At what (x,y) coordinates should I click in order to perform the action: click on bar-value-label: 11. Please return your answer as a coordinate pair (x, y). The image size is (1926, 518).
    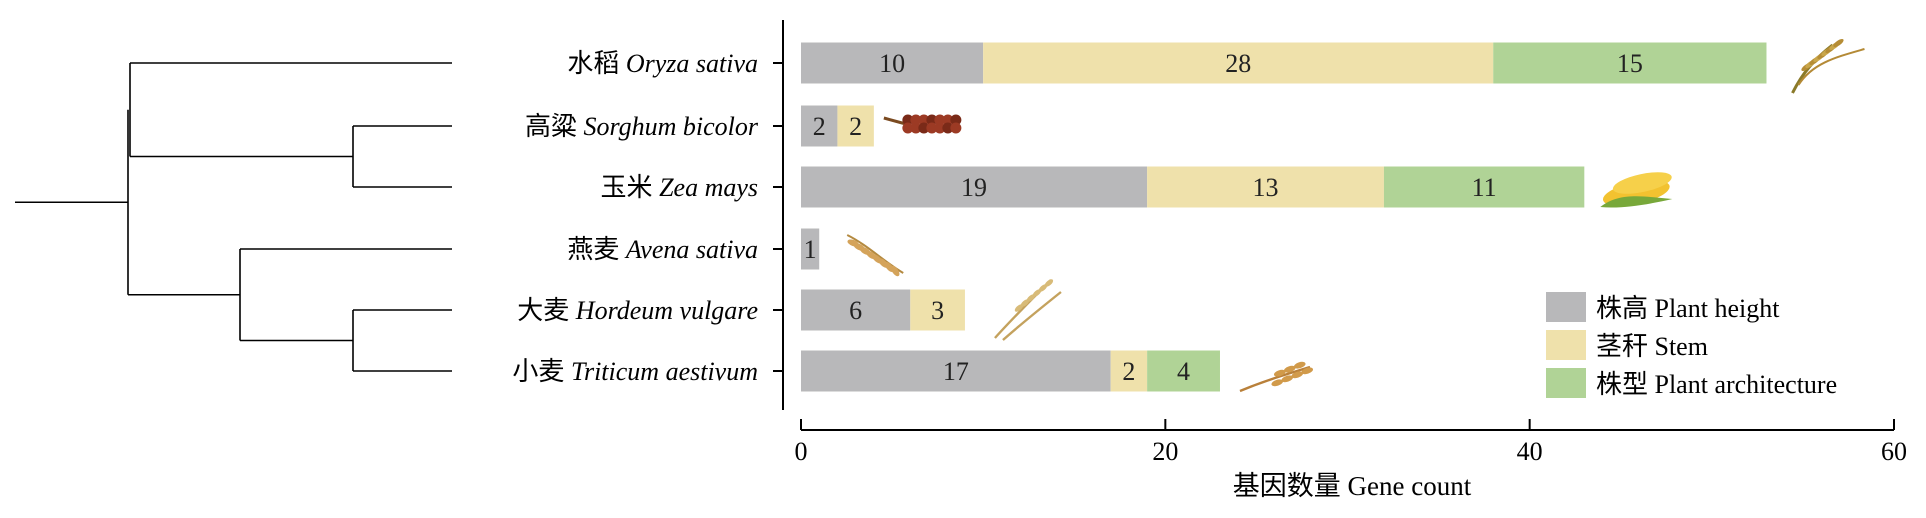
    Looking at the image, I should click on (1484, 187).